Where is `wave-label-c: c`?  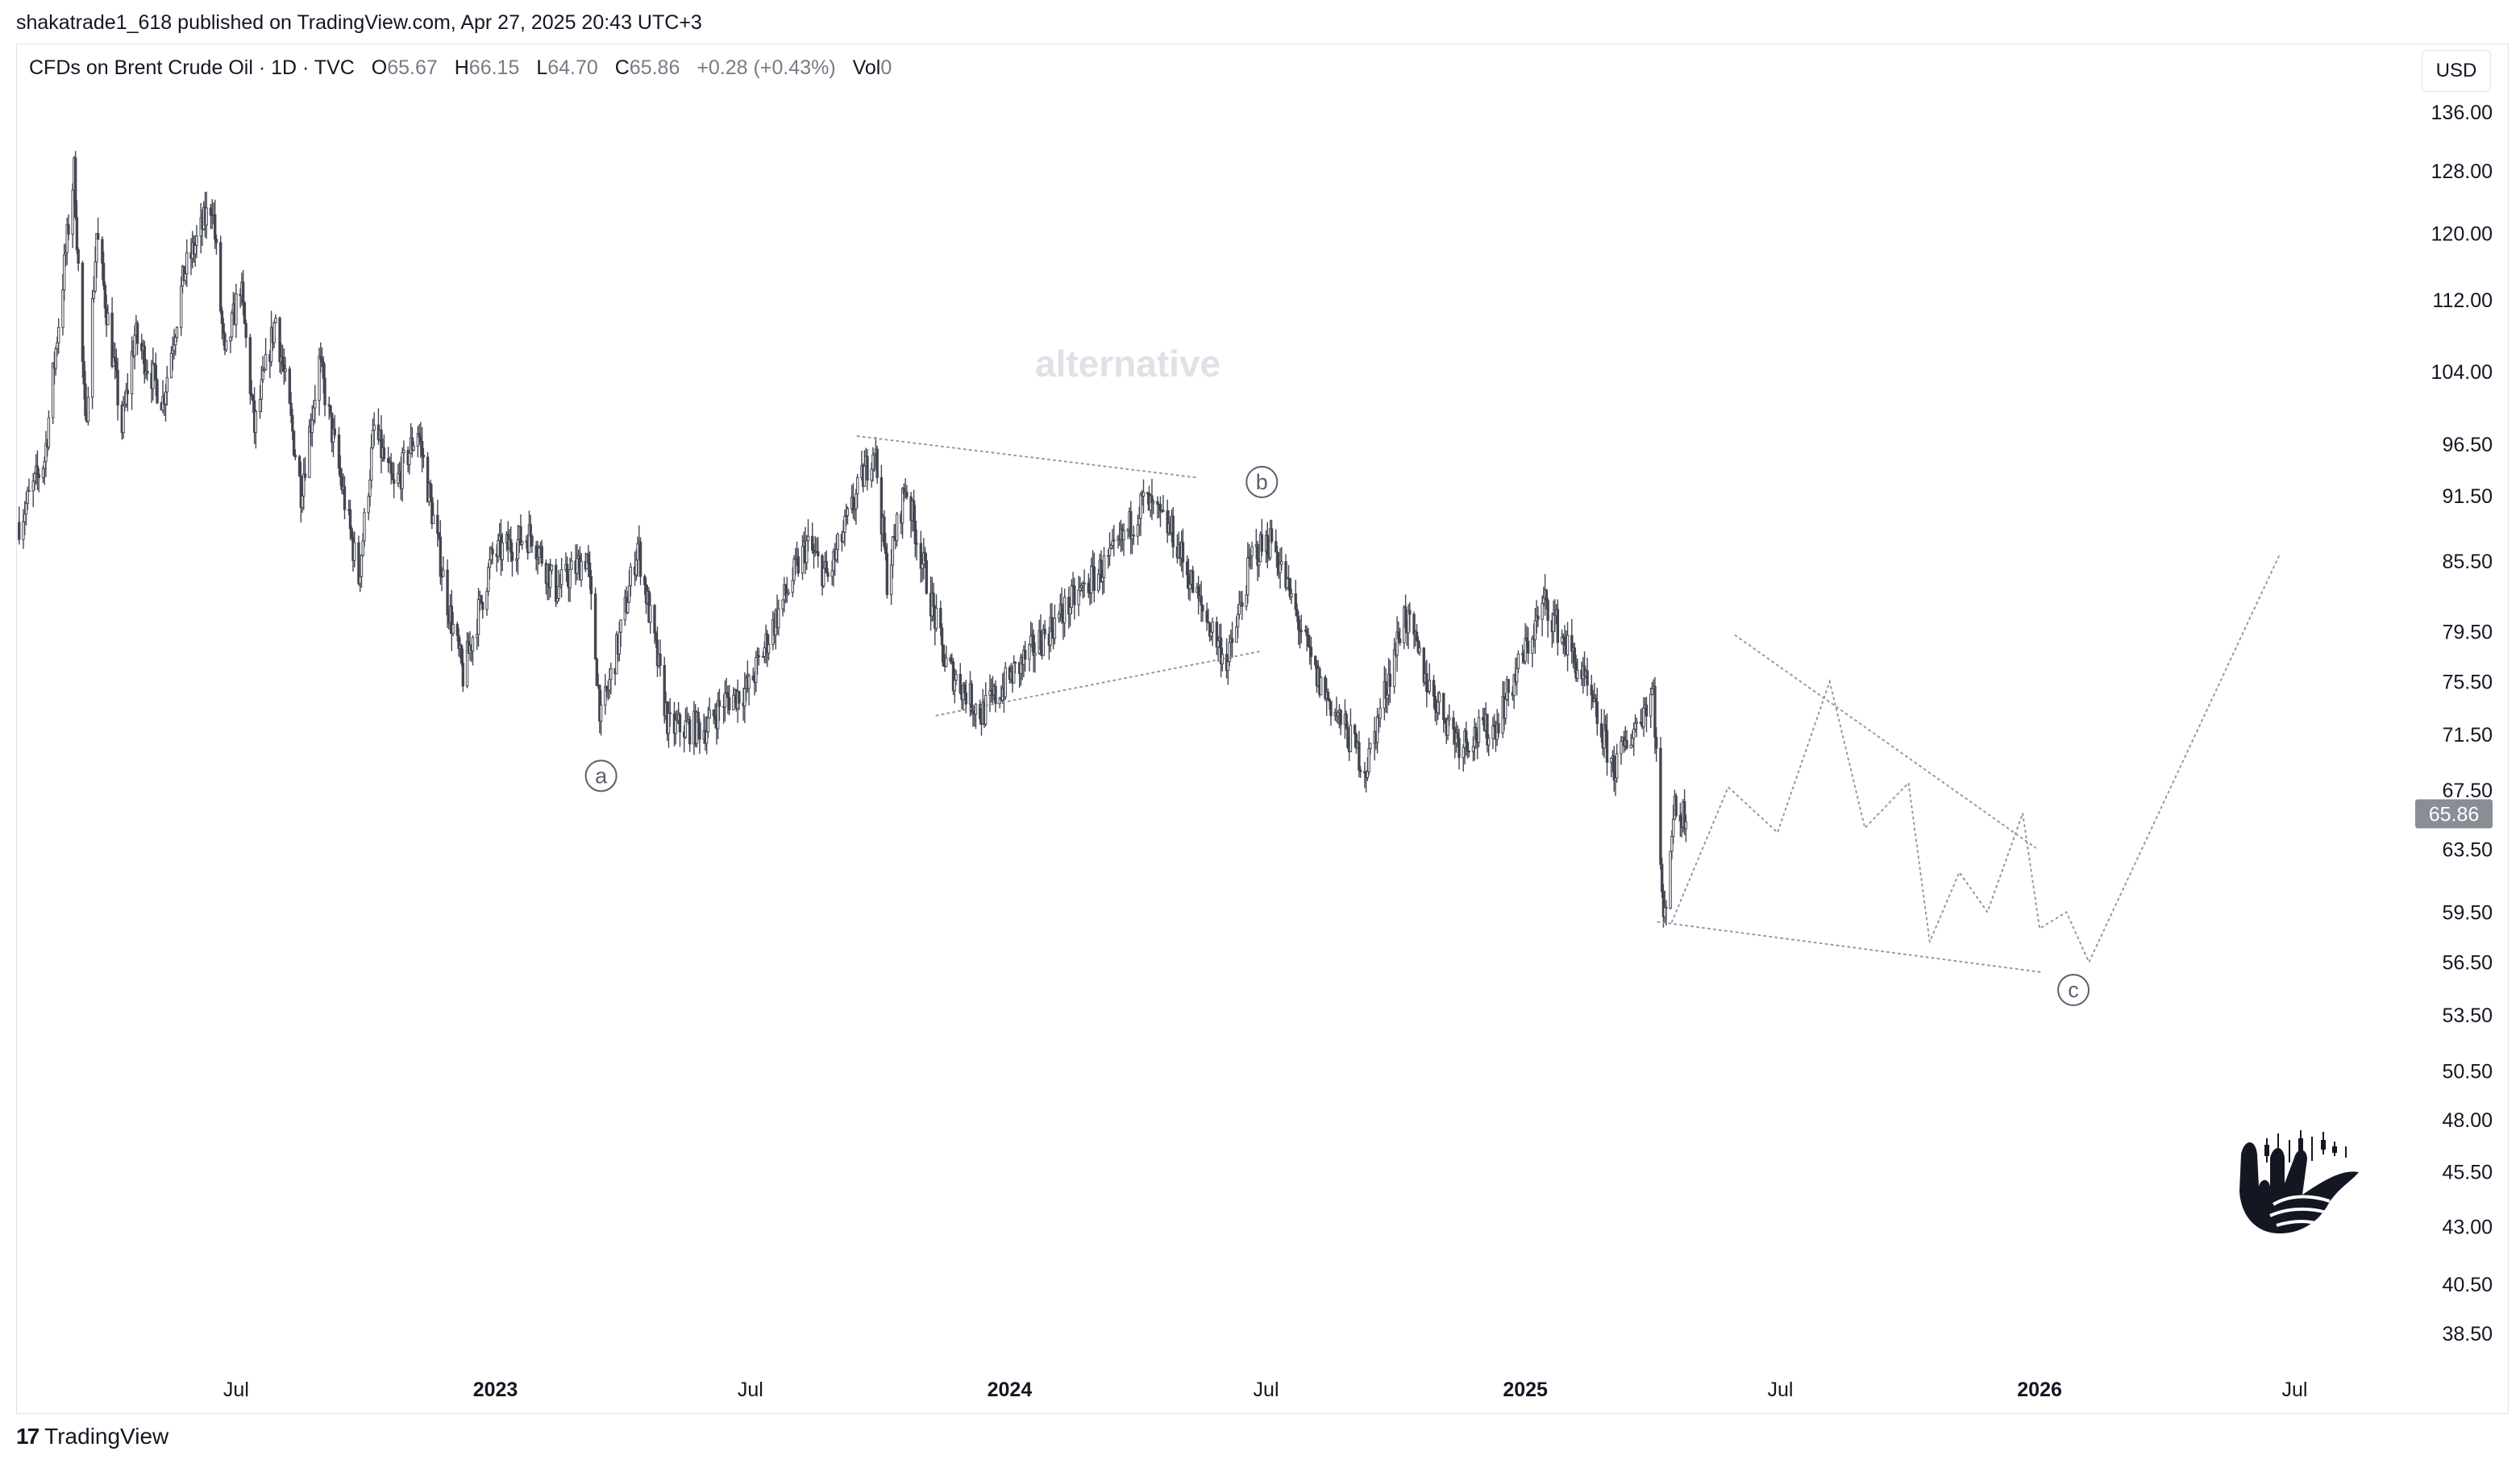
wave-label-c: c is located at coordinates (2073, 991).